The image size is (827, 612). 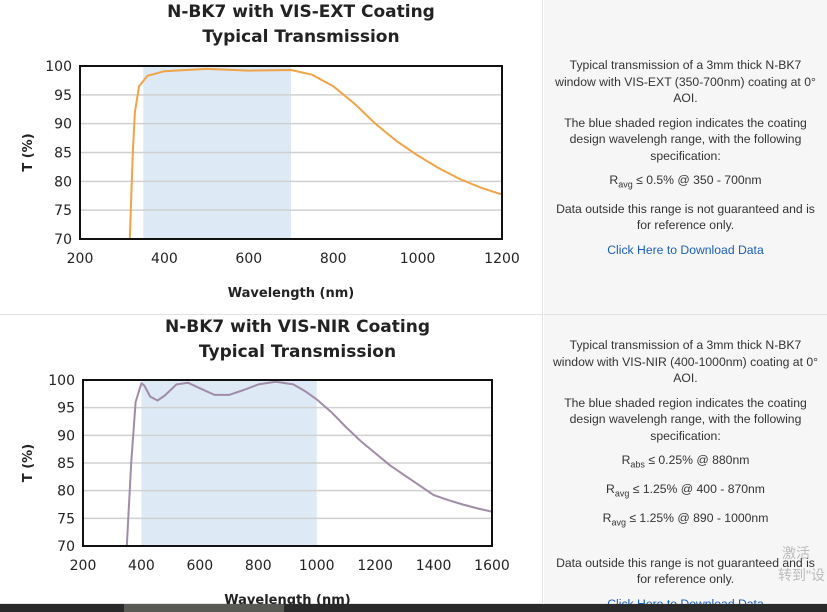 What do you see at coordinates (291, 293) in the screenshot?
I see `x-axis-label: Wavelength (nm)` at bounding box center [291, 293].